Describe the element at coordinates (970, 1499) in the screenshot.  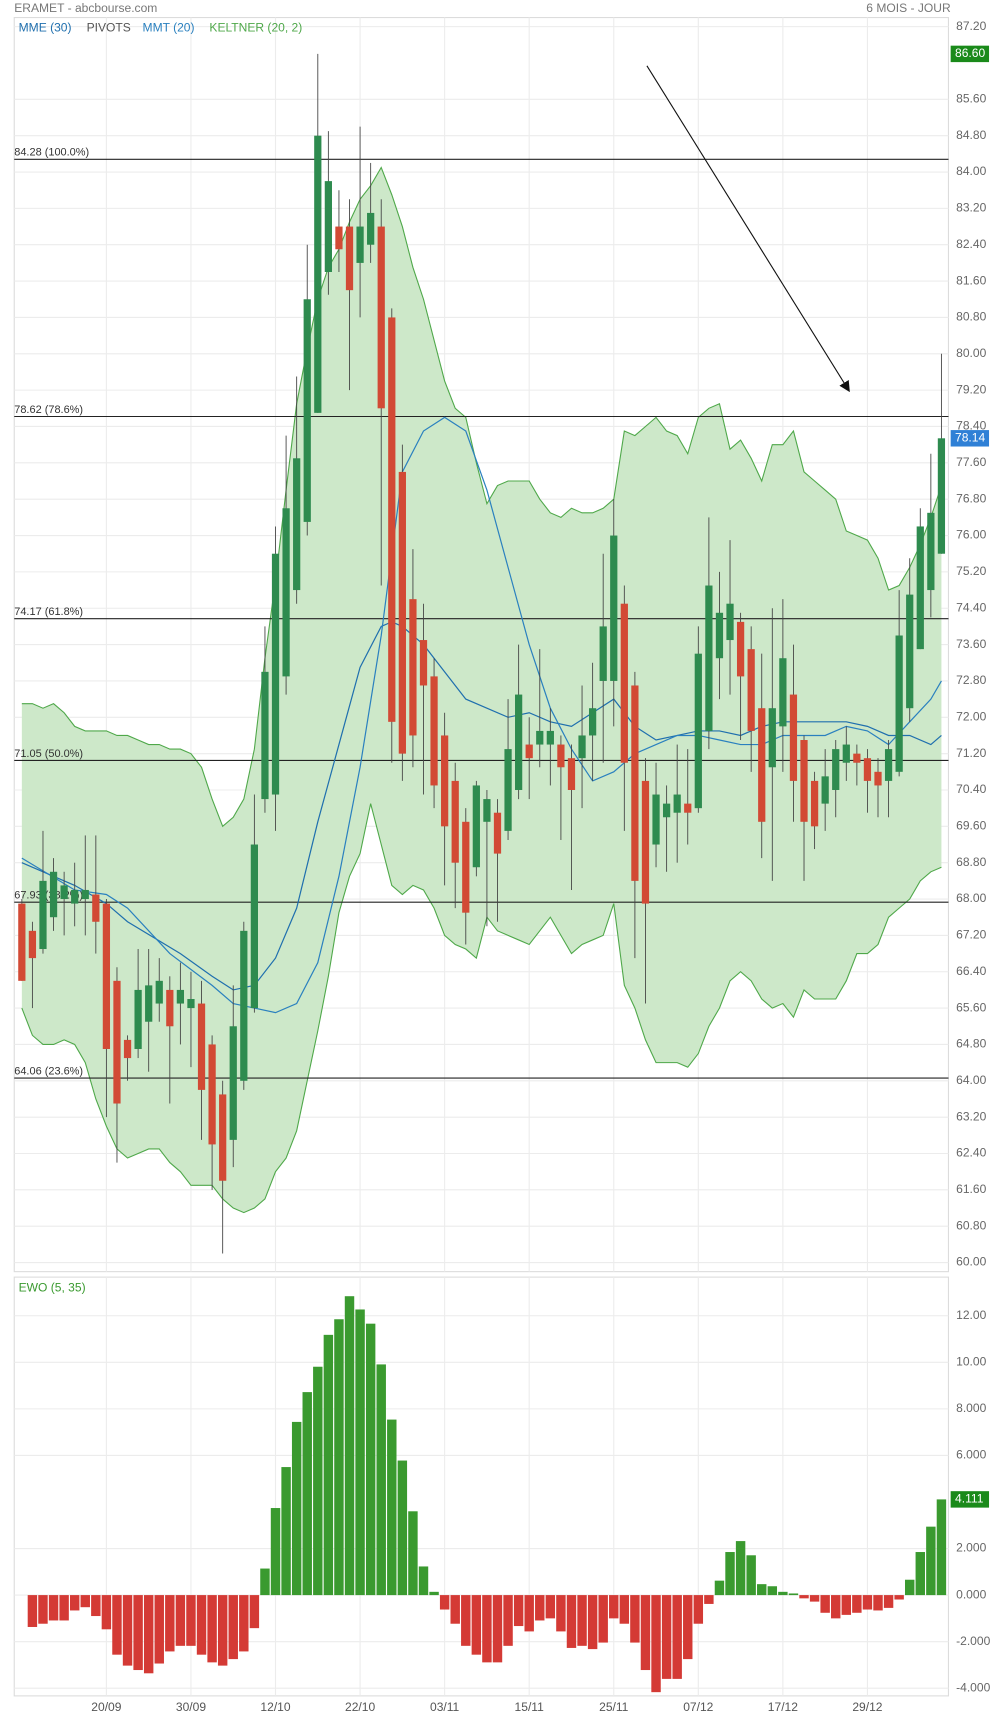
I see `last-value-marker` at that location.